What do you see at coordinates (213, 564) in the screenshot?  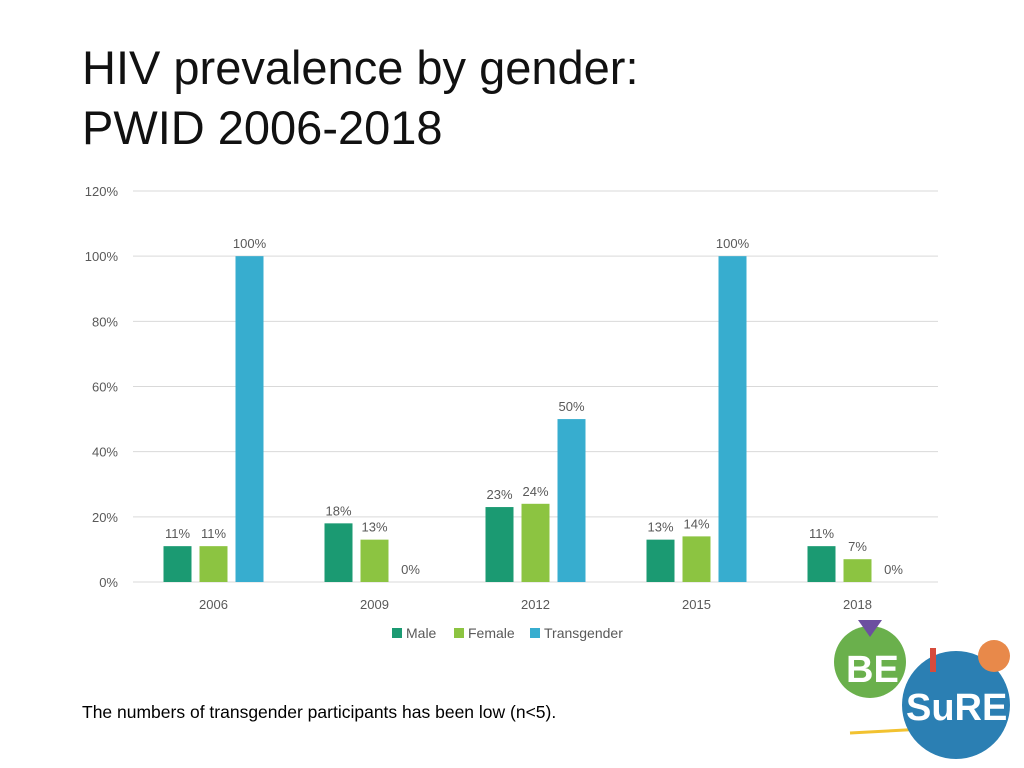 I see `bar-female-2006` at bounding box center [213, 564].